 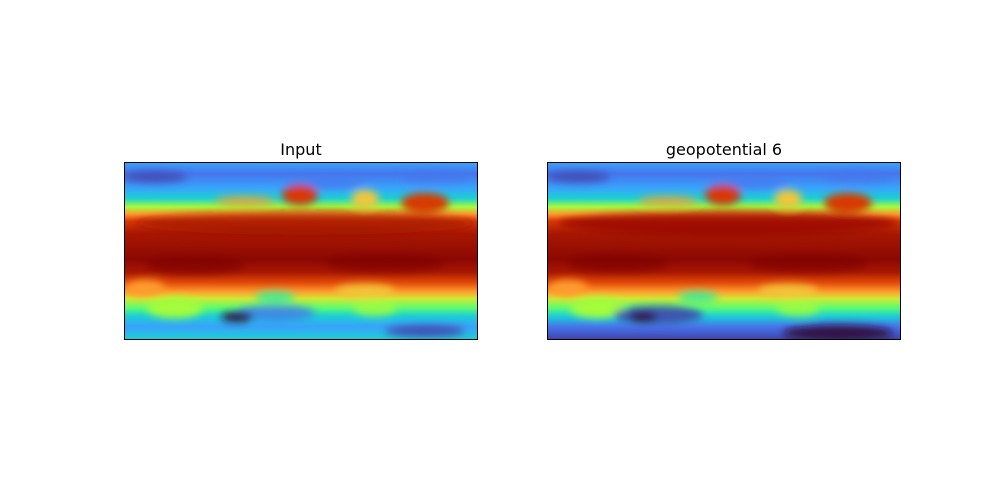 What do you see at coordinates (724, 149) in the screenshot?
I see `prediction-panel-title: geopotential 6` at bounding box center [724, 149].